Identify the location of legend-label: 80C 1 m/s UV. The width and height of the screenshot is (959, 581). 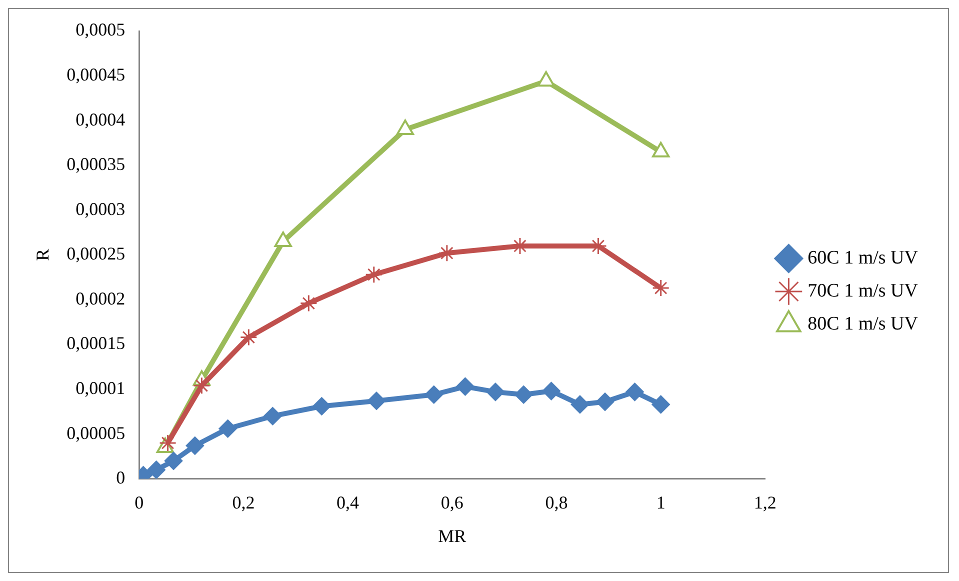
(863, 323).